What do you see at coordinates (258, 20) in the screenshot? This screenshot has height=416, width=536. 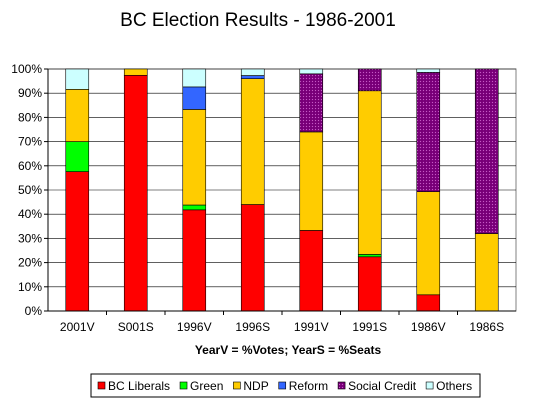 I see `chart-title: BC Election Results - 1986-2001` at bounding box center [258, 20].